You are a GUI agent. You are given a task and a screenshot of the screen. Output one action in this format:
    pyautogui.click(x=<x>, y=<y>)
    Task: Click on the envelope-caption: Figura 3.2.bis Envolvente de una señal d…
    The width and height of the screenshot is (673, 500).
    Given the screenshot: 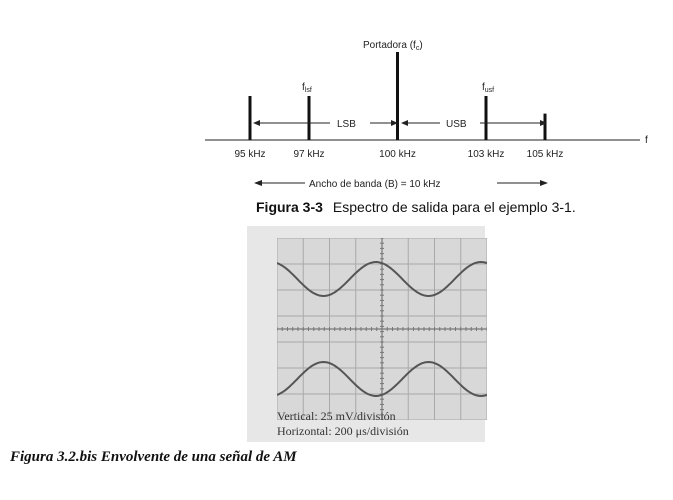 What is the action you would take?
    pyautogui.click(x=153, y=457)
    